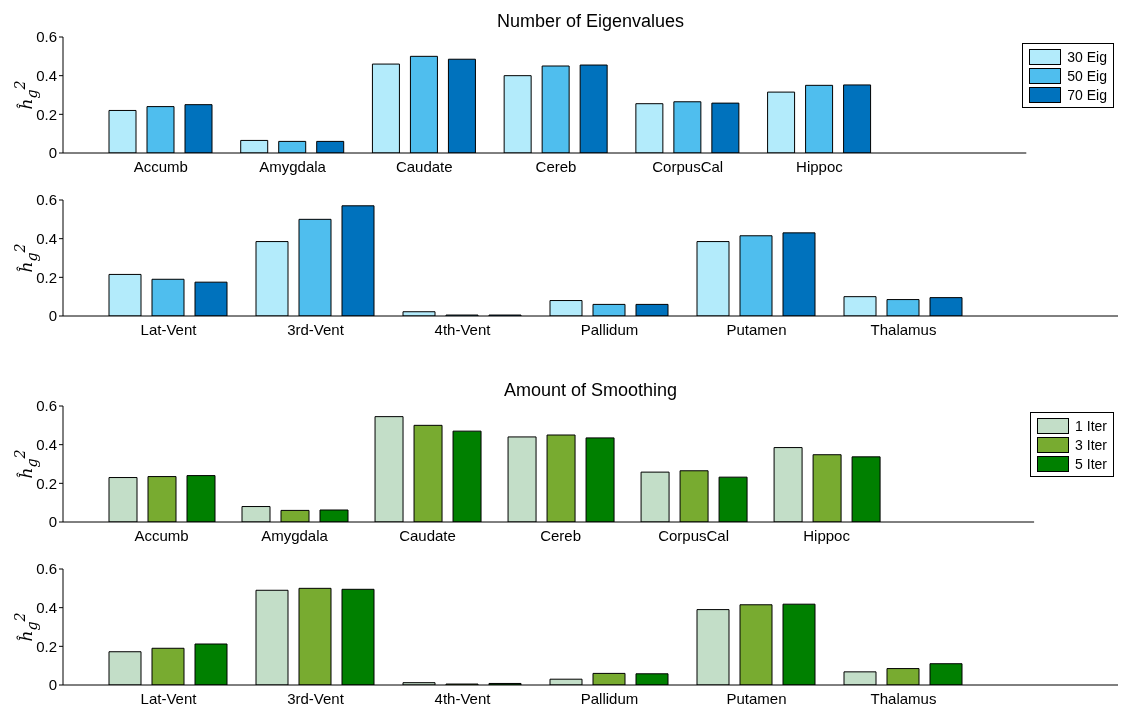 Image resolution: width=1138 pixels, height=717 pixels. I want to click on chart-title: Amount of Smoothing, so click(590, 390).